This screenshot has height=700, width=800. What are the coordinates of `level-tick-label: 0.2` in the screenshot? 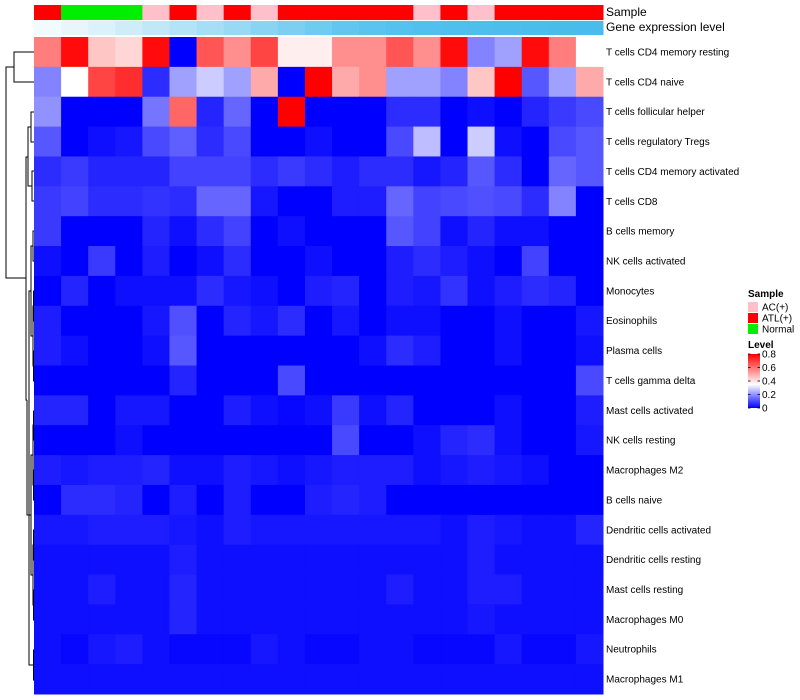 It's located at (769, 395).